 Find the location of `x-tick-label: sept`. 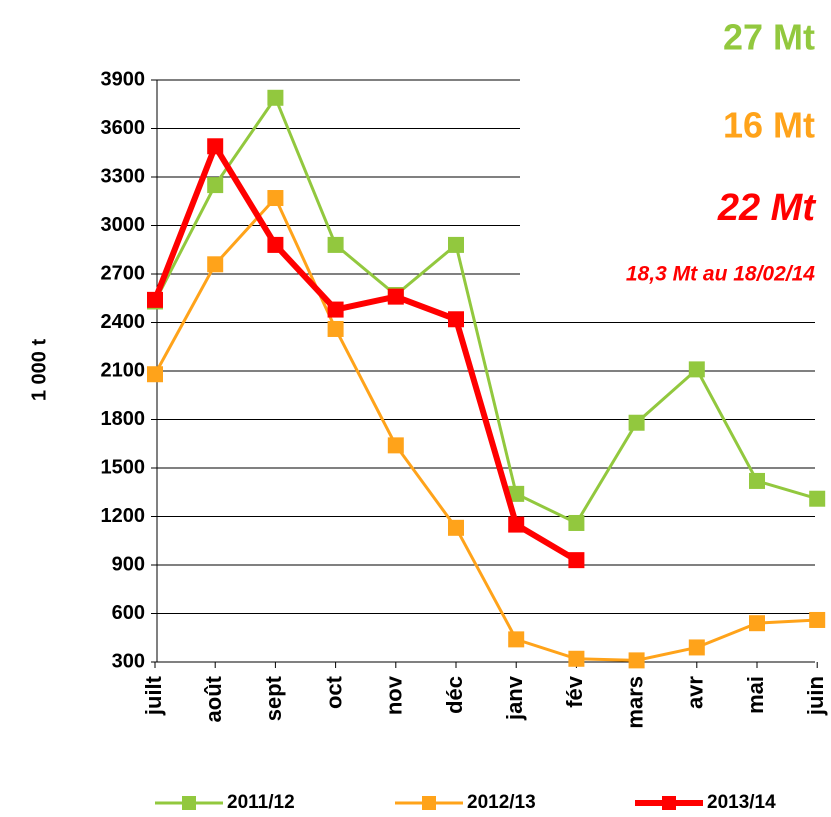

x-tick-label: sept is located at coordinates (273, 698).